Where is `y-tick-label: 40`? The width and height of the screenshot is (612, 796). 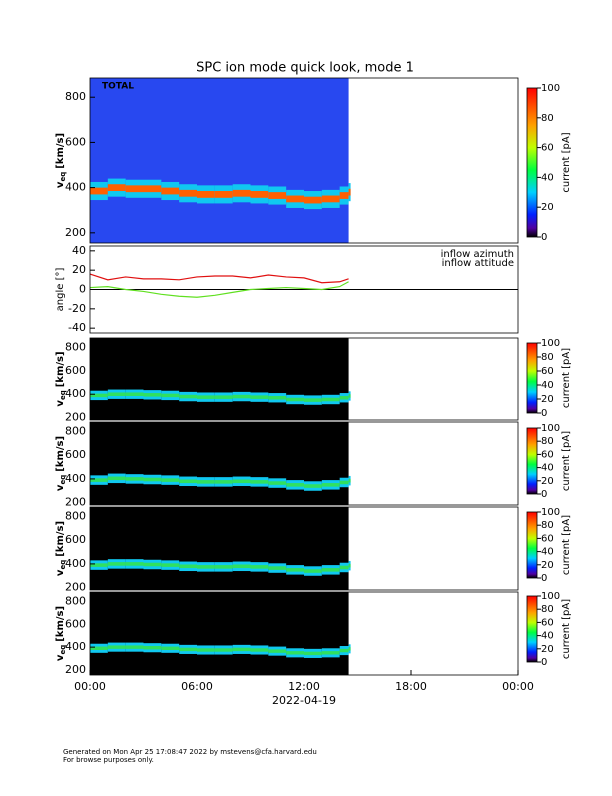 y-tick-label: 40 is located at coordinates (79, 250).